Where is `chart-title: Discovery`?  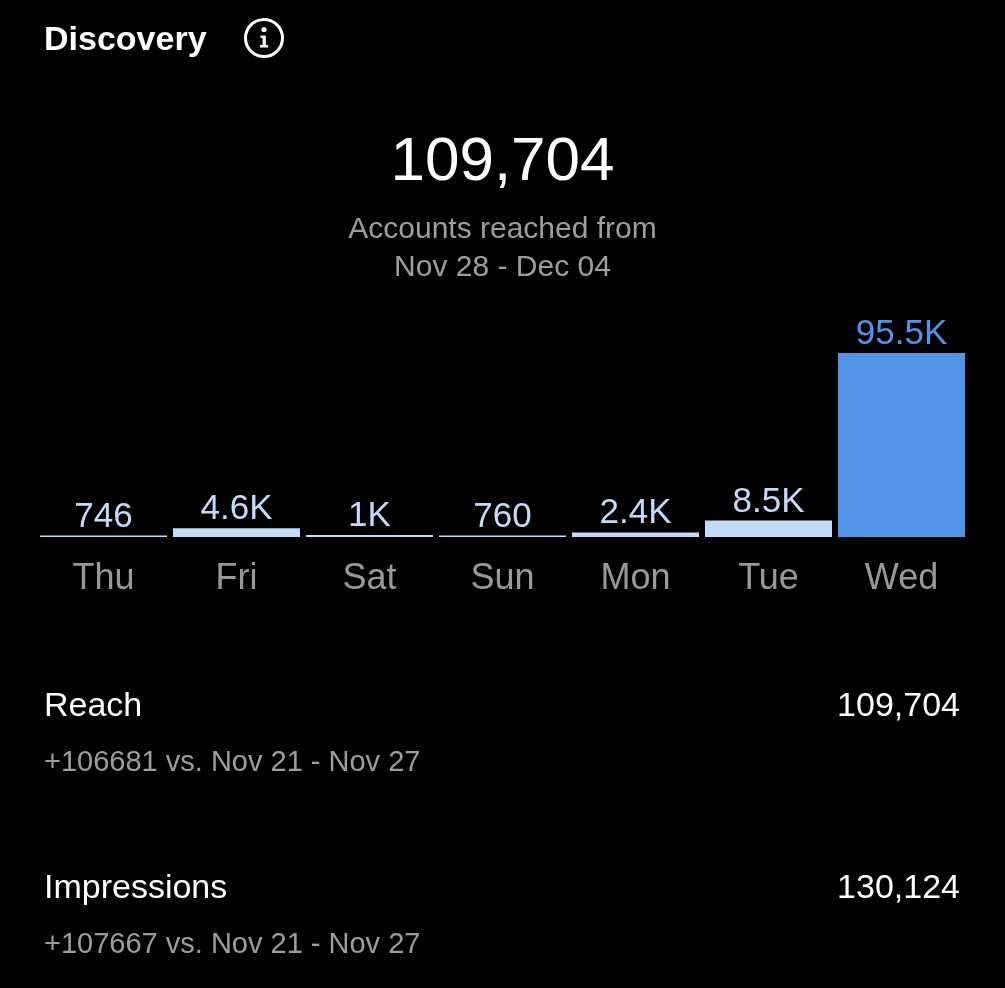 chart-title: Discovery is located at coordinates (125, 38).